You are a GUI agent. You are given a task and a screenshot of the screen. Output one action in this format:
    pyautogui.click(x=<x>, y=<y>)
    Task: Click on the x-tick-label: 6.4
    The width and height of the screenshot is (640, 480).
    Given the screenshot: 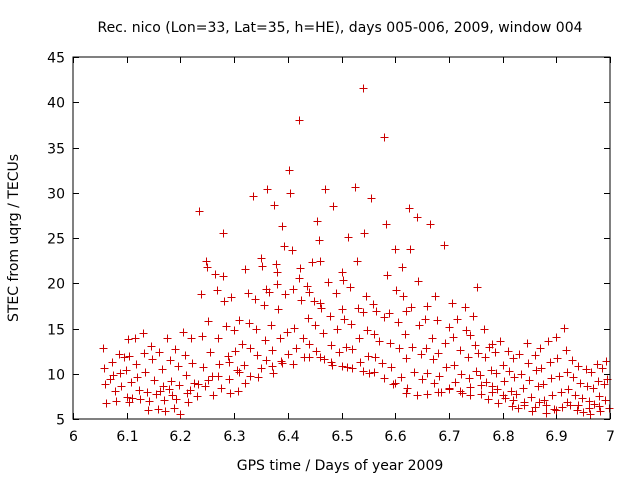 What is the action you would take?
    pyautogui.click(x=288, y=437)
    